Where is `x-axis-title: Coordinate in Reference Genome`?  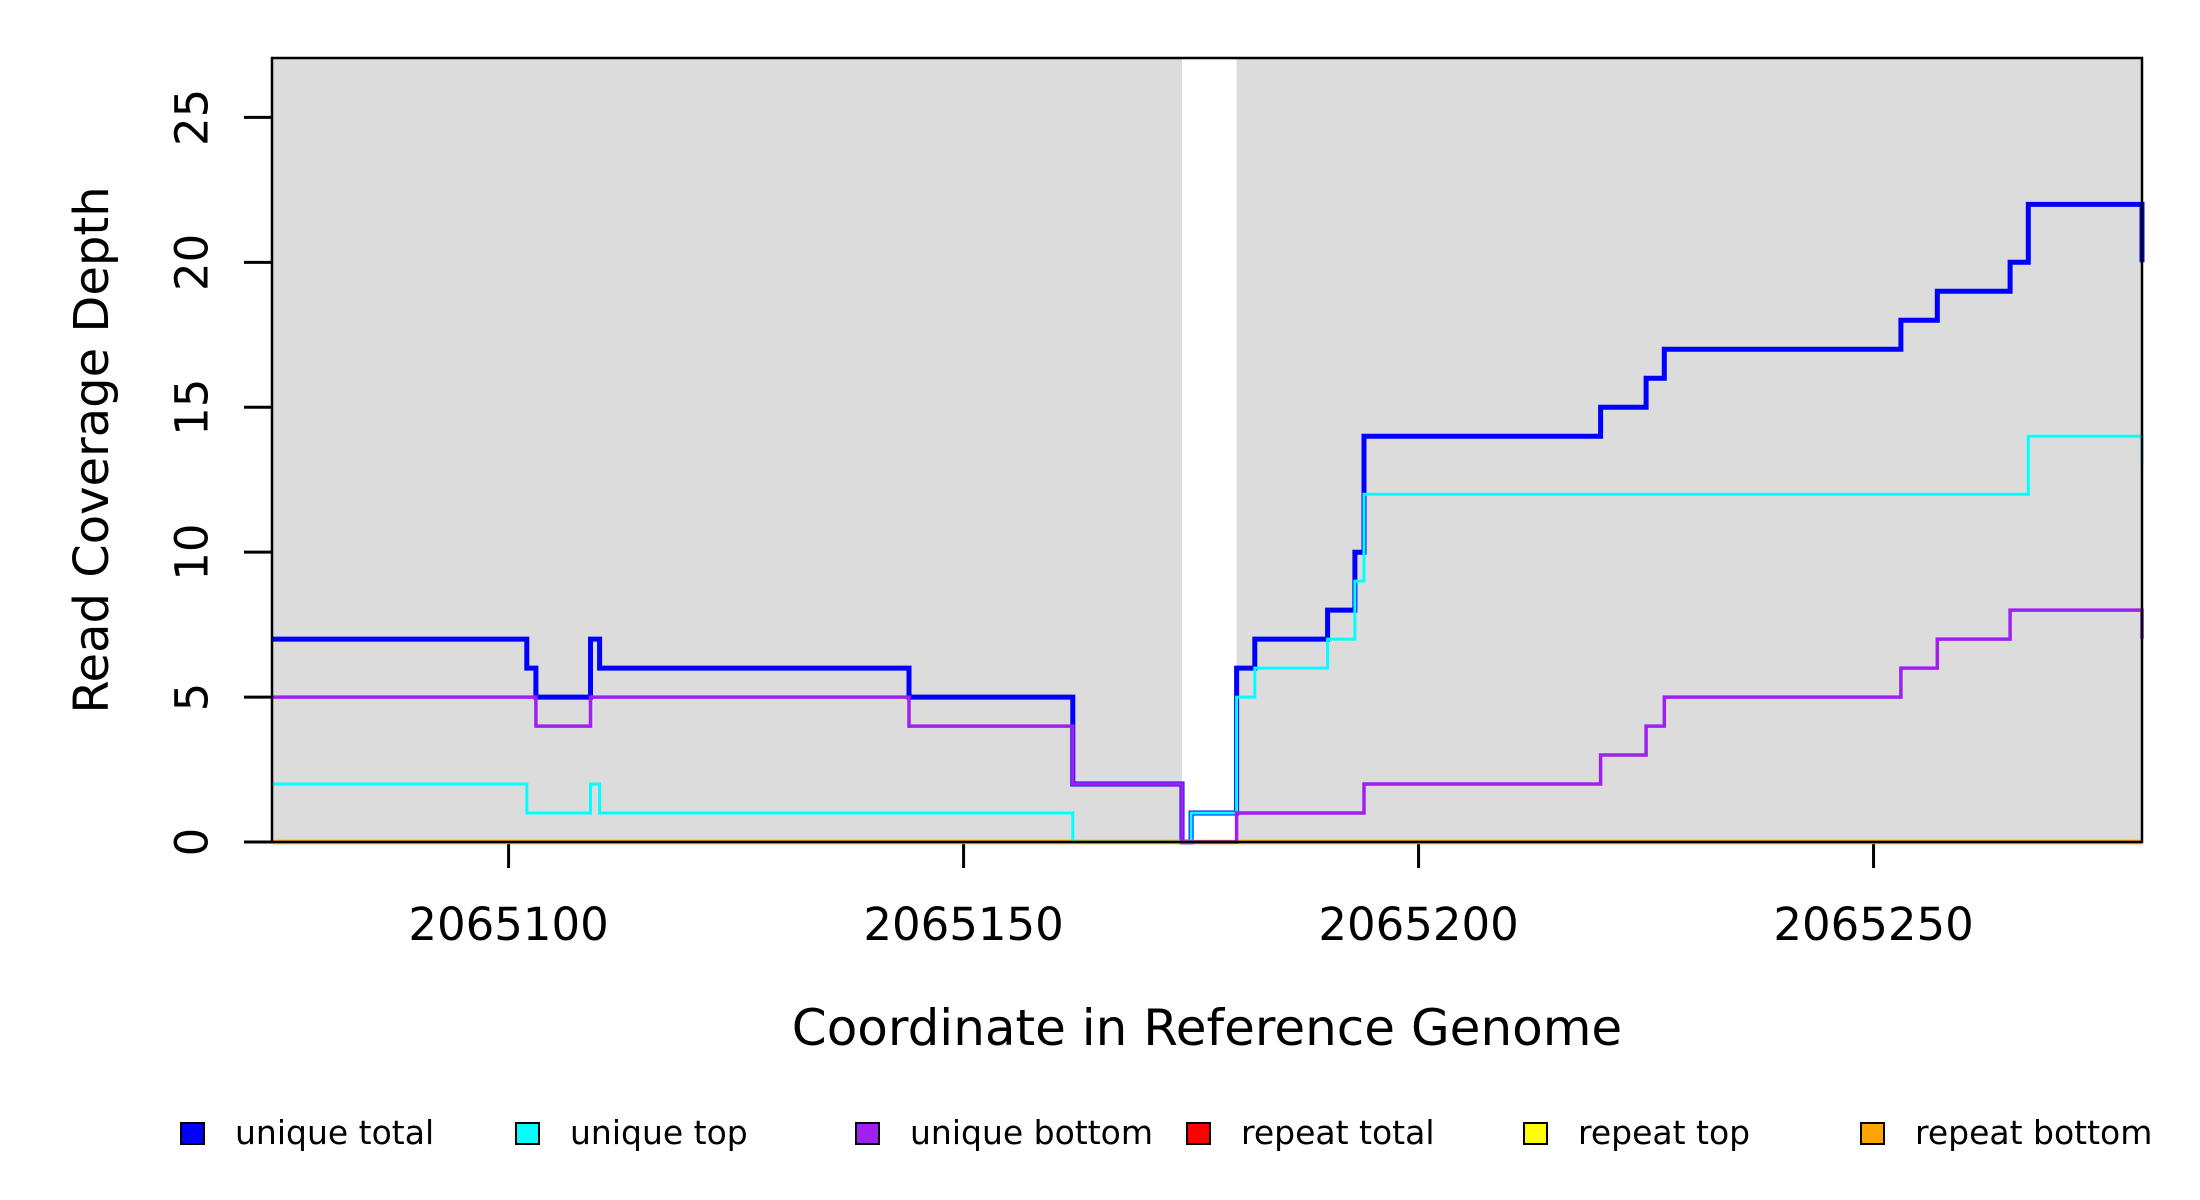
x-axis-title: Coordinate in Reference Genome is located at coordinates (1207, 1028).